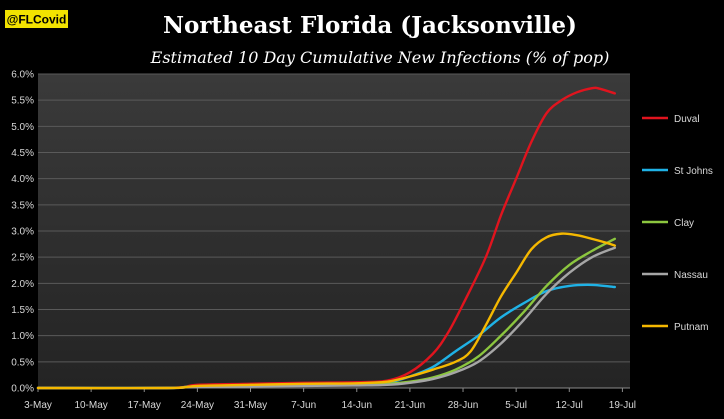  I want to click on y-tick-label: 3.0%, so click(22, 232).